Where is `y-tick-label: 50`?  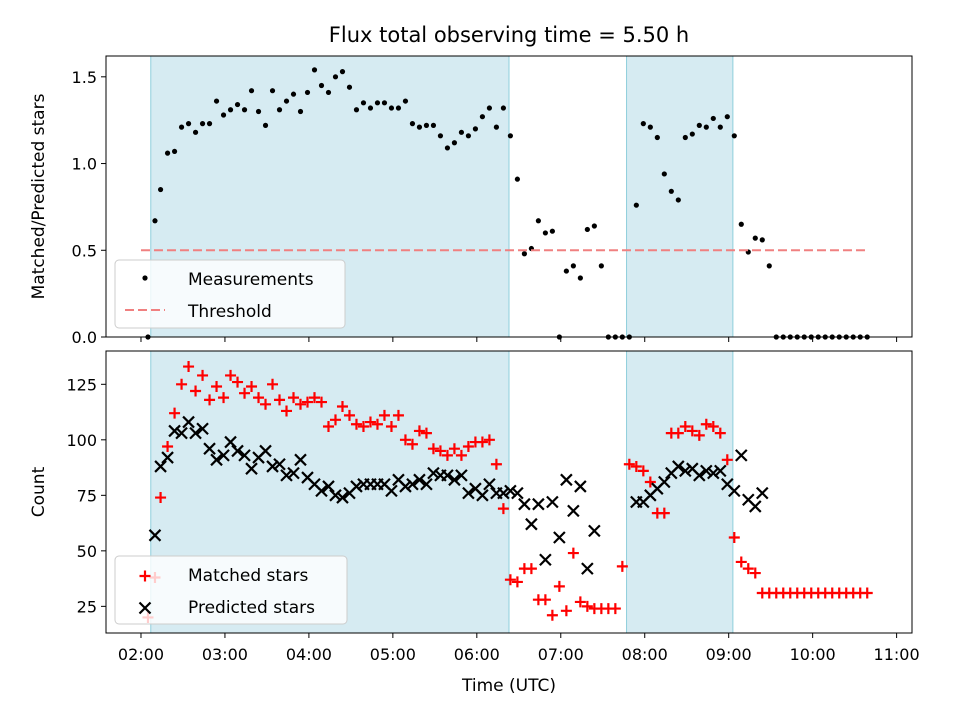
y-tick-label: 50 is located at coordinates (87, 551).